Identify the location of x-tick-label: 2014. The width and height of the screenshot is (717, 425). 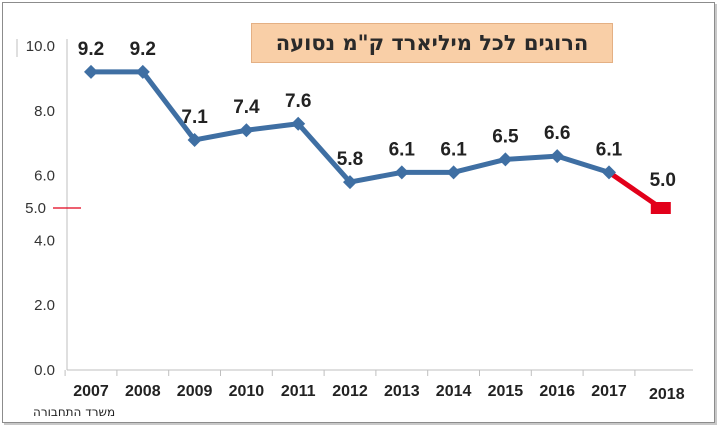
(454, 391).